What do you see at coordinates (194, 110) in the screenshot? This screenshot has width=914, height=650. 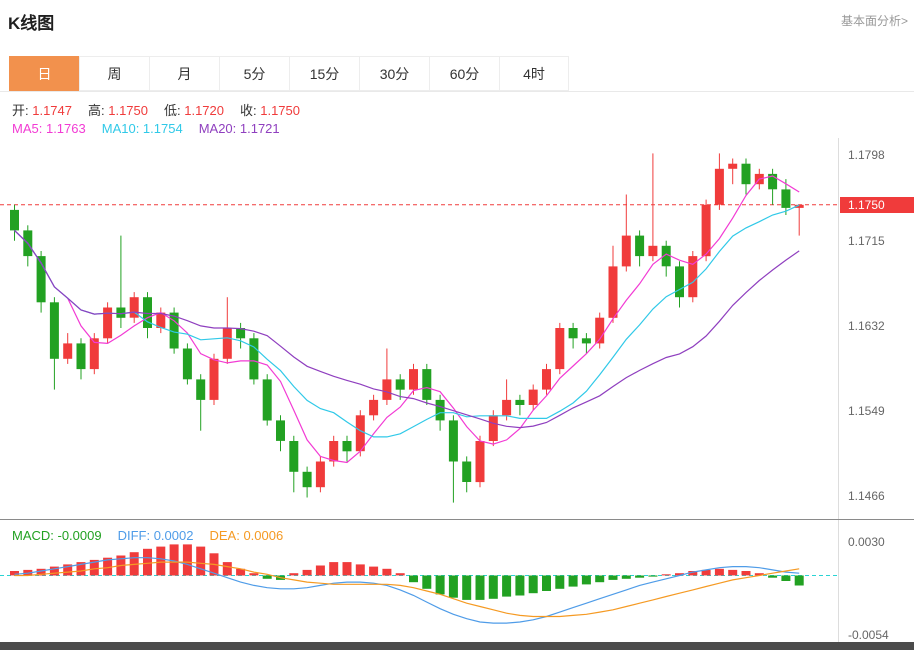 I see `ohlc-low: 低: 1.1720` at bounding box center [194, 110].